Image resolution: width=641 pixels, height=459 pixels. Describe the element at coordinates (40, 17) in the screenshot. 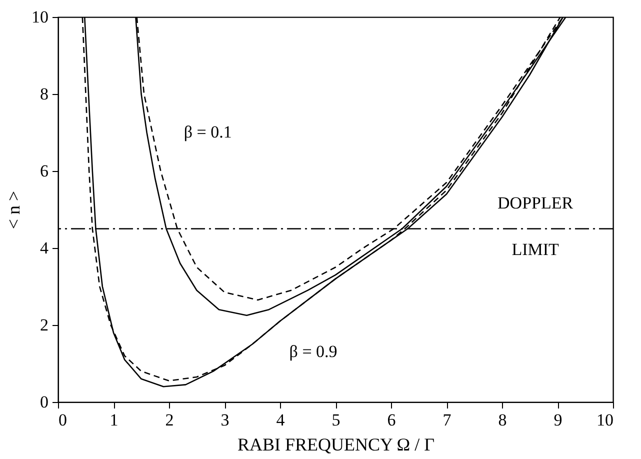

I see `y-tick-label: 10` at that location.